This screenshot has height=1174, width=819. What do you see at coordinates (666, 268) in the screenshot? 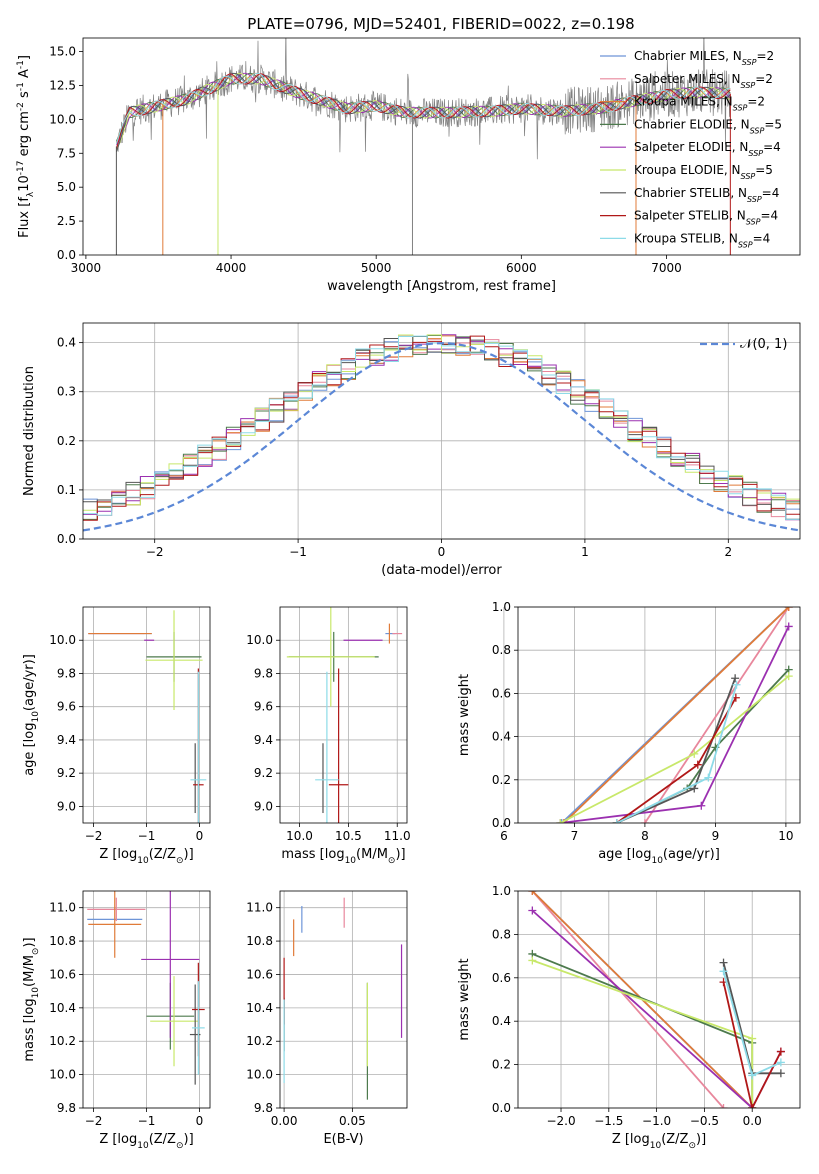
I see `x-tick-label: 7000` at bounding box center [666, 268].